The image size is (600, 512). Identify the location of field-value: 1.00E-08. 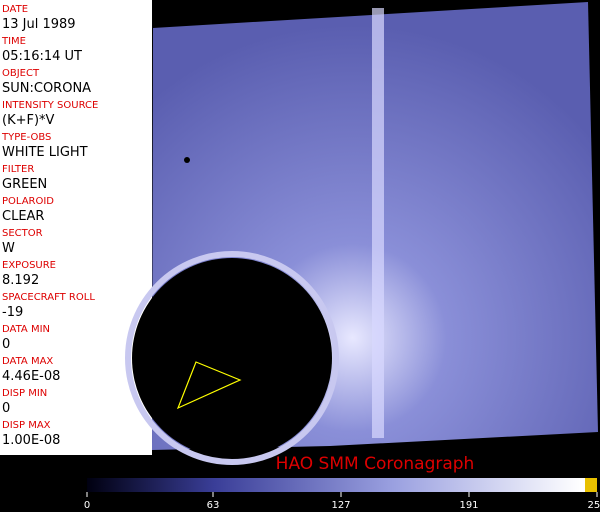
(31, 440).